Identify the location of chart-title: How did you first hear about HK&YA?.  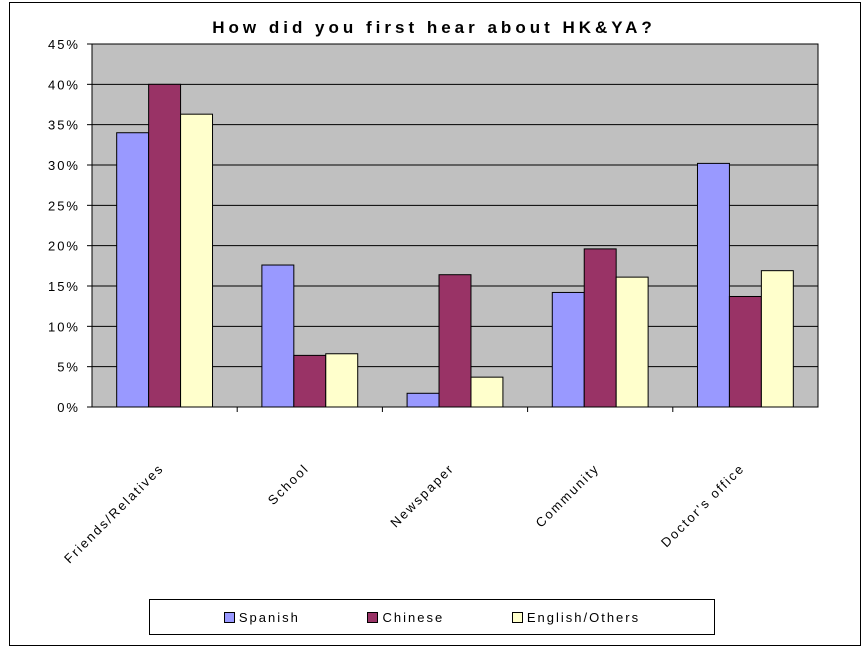
(434, 27).